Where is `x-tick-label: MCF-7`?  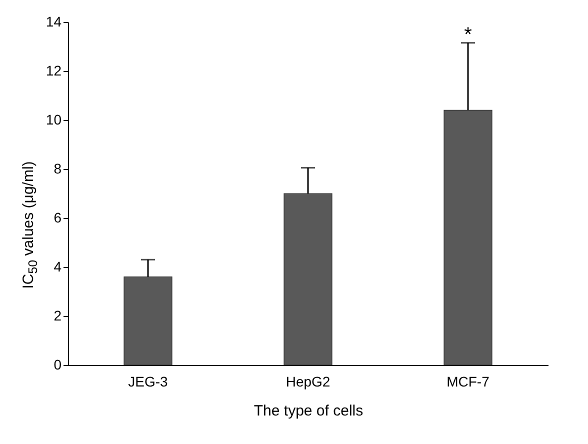
x-tick-label: MCF-7 is located at coordinates (468, 382).